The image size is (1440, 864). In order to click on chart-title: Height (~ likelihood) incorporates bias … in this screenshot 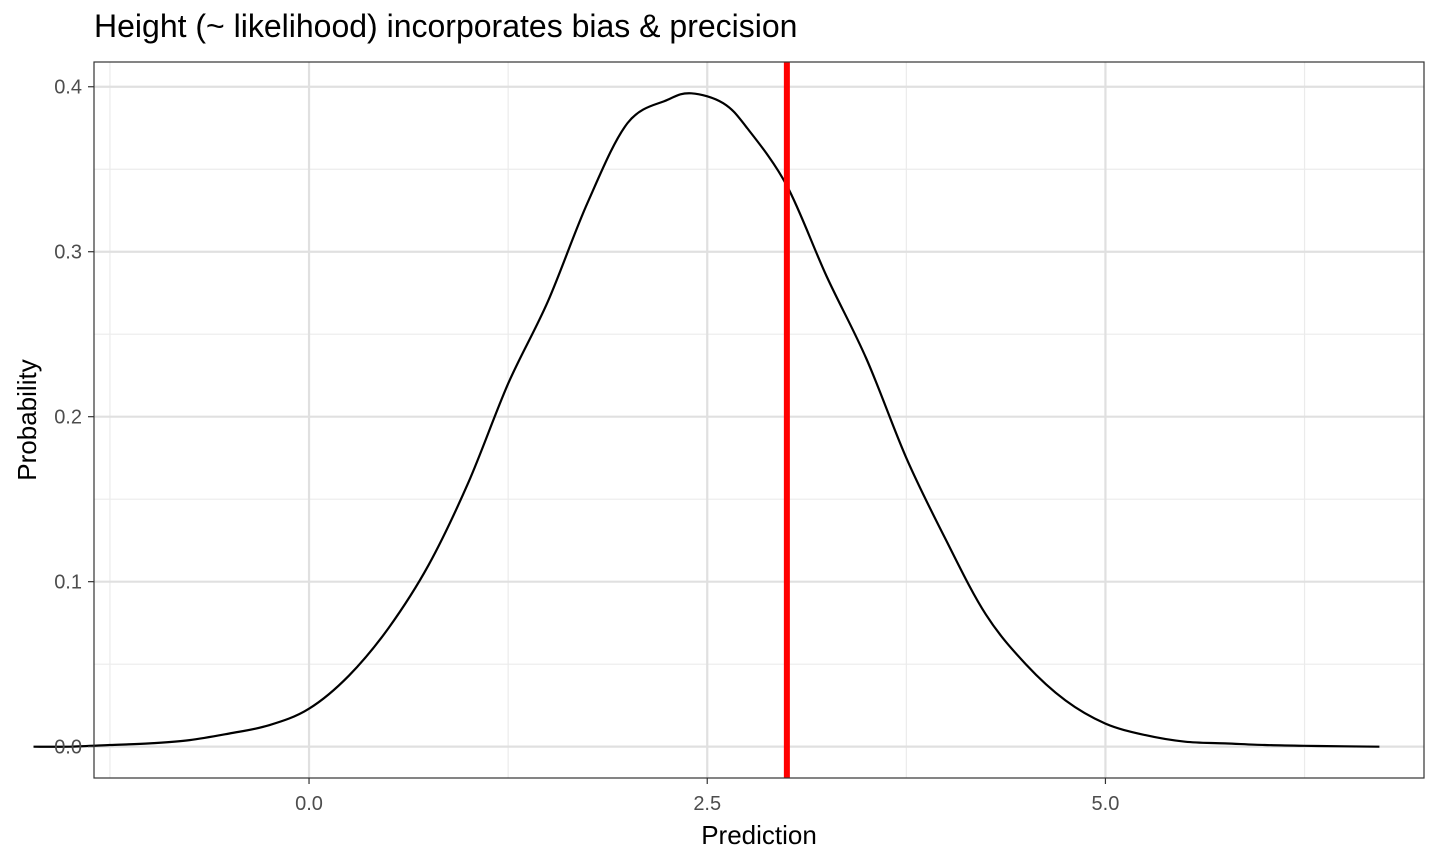, I will do `click(446, 26)`.